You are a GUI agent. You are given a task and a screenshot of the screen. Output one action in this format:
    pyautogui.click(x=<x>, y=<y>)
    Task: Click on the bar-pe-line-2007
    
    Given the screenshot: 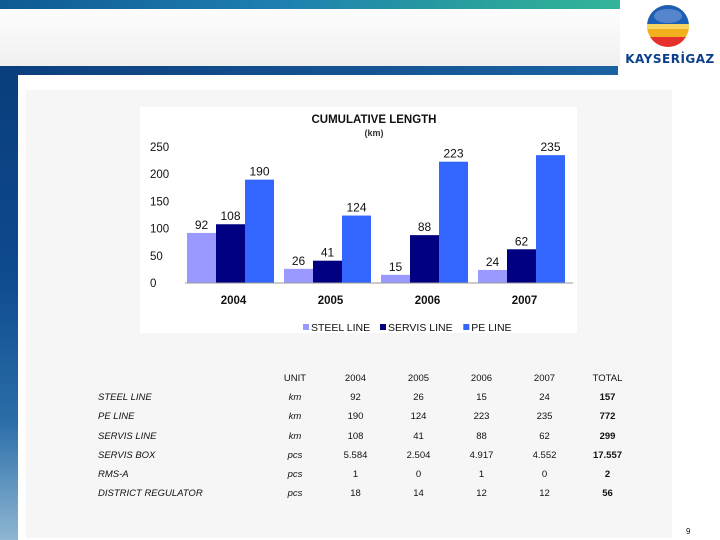 What is the action you would take?
    pyautogui.click(x=550, y=219)
    